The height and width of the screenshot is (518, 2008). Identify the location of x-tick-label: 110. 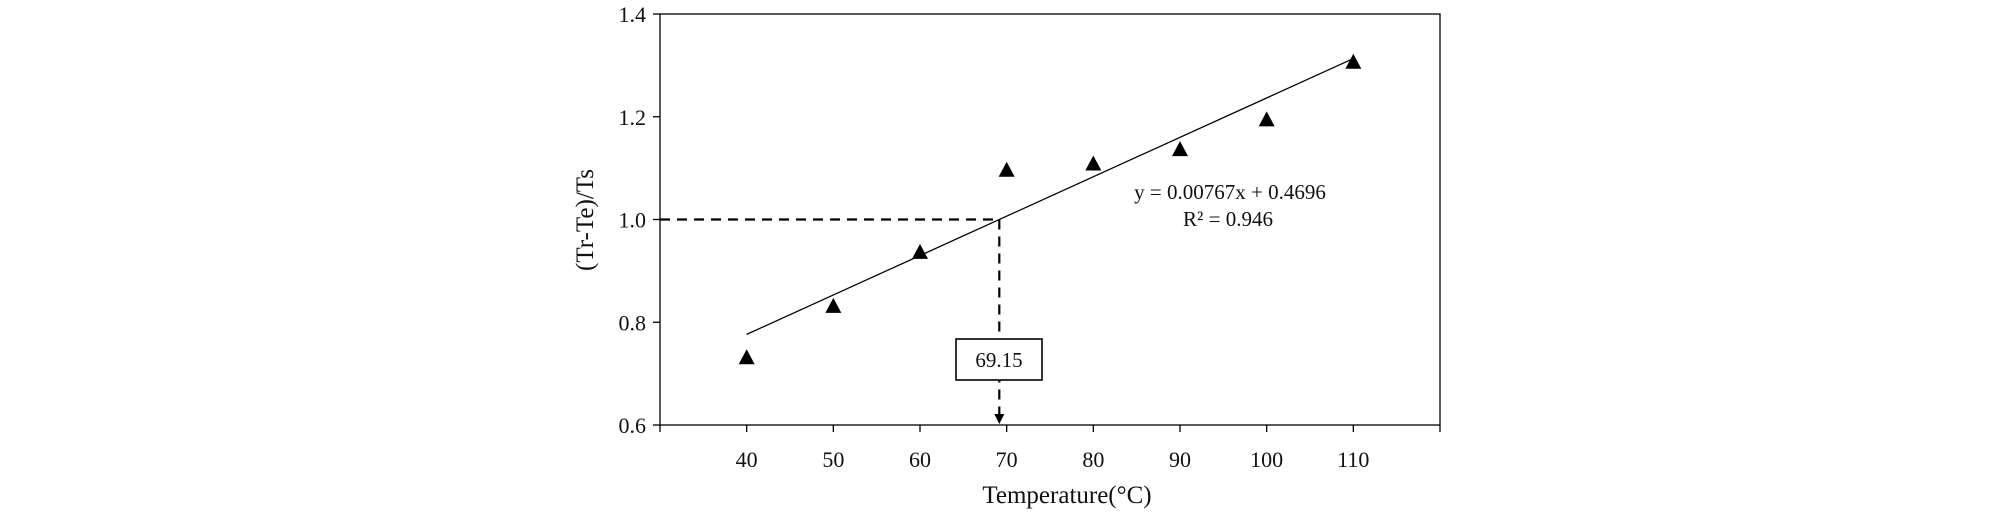
(1353, 459).